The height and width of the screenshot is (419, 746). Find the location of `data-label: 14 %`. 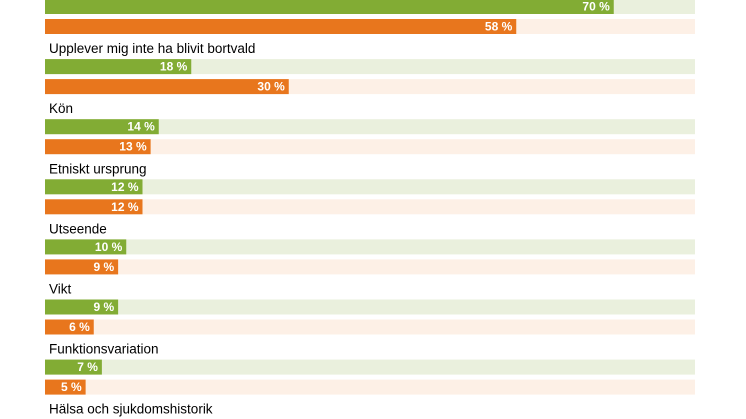

data-label: 14 % is located at coordinates (141, 127).